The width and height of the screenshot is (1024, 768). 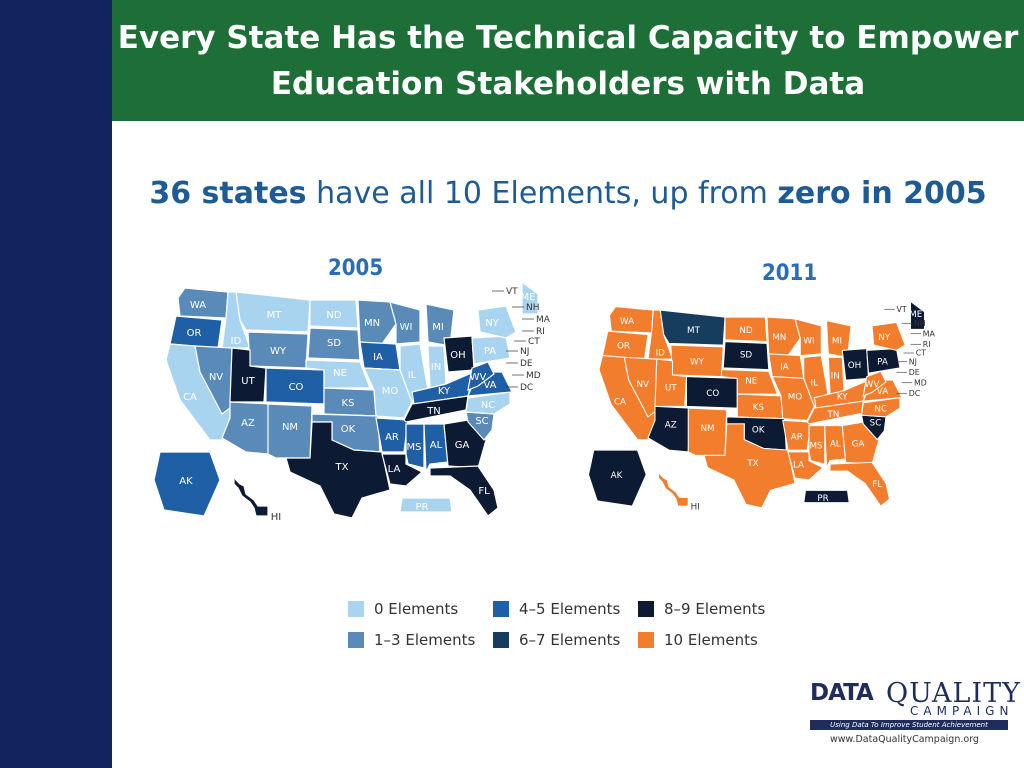 I want to click on state-label-va: VA, so click(x=882, y=392).